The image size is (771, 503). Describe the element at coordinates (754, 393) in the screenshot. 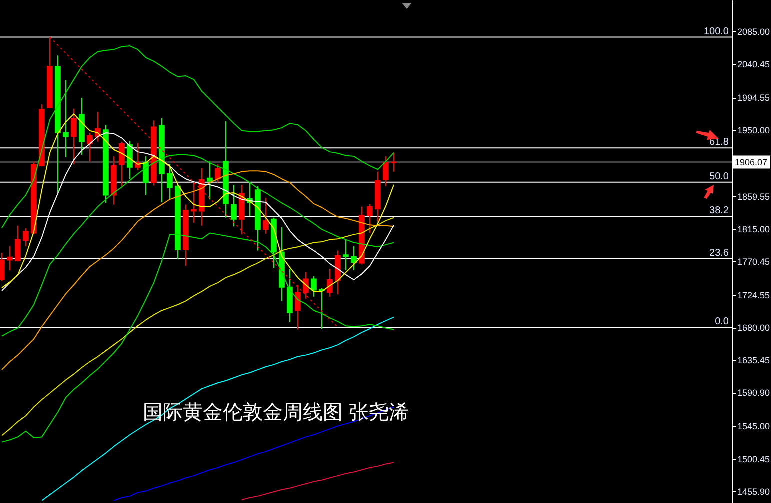

I see `y-tick-label: 1590.90` at that location.